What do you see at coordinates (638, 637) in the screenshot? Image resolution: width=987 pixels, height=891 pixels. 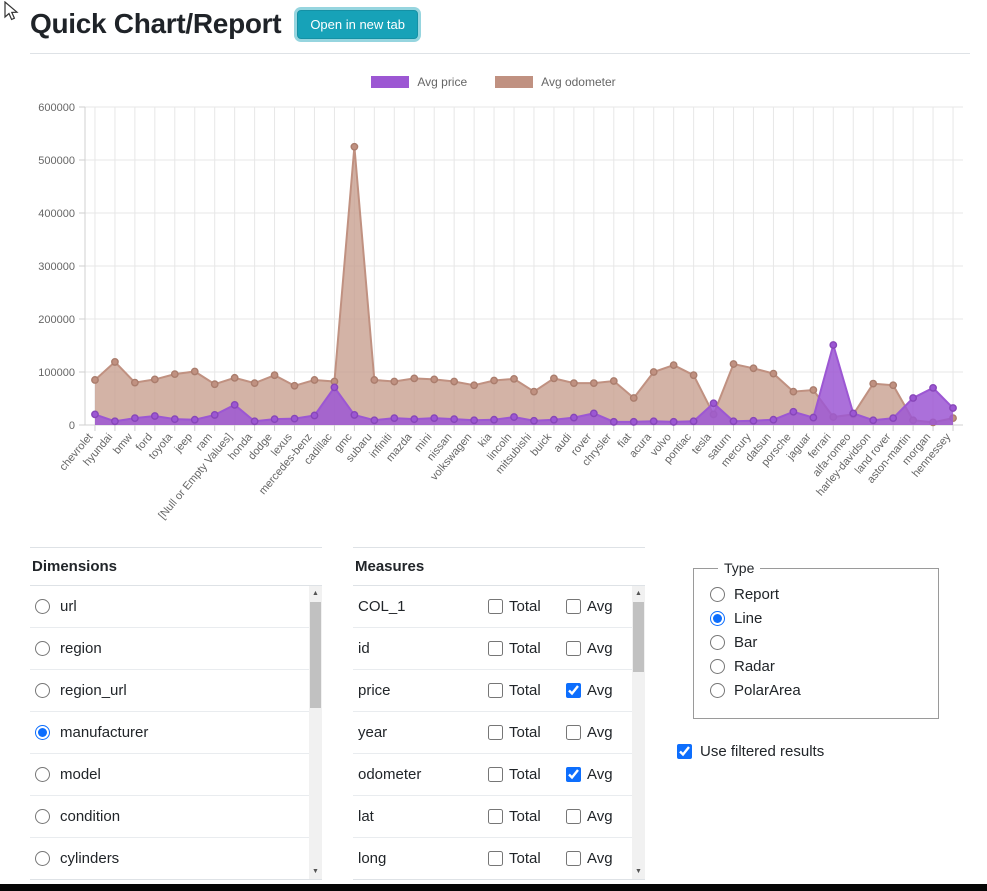 I see `scrollbar-thumb` at bounding box center [638, 637].